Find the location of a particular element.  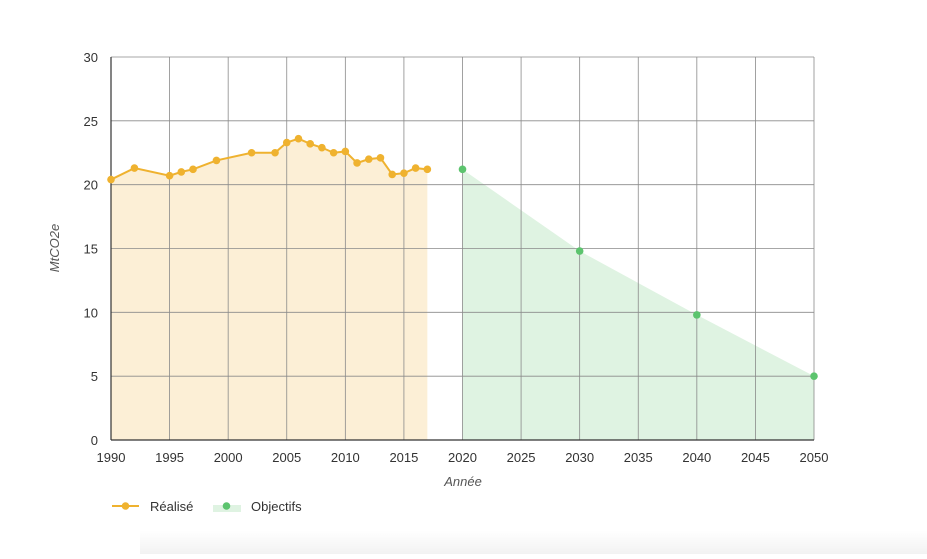

legend: Réalisé Objectifs is located at coordinates (207, 506).